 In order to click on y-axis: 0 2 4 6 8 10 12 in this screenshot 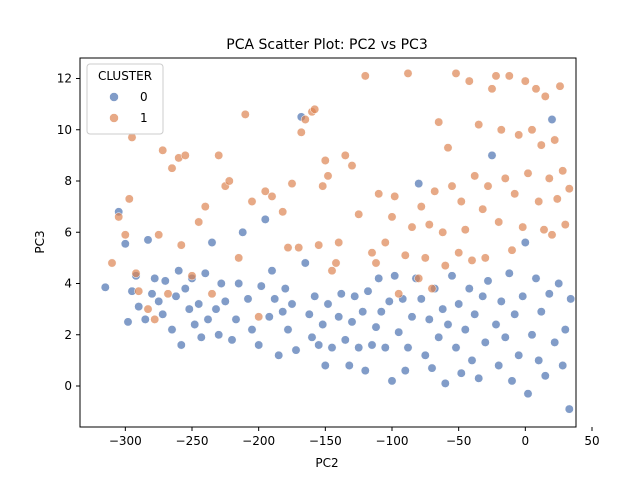, I will do `click(68, 232)`.